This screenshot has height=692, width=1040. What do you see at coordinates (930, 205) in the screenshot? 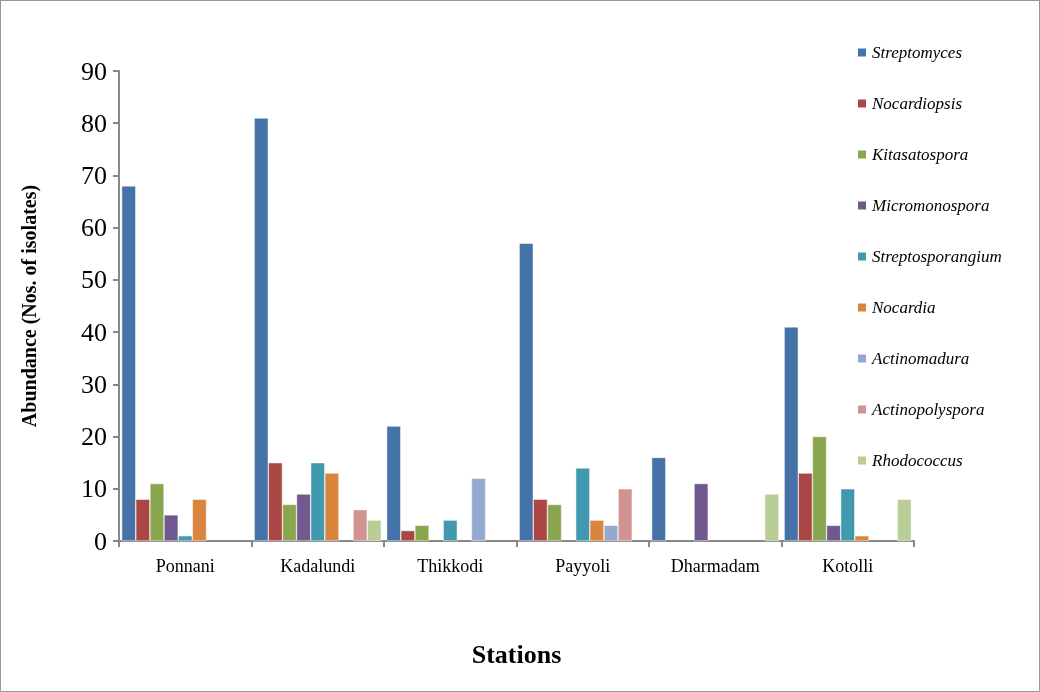
I see `legend-label: Micromonospora` at bounding box center [930, 205].